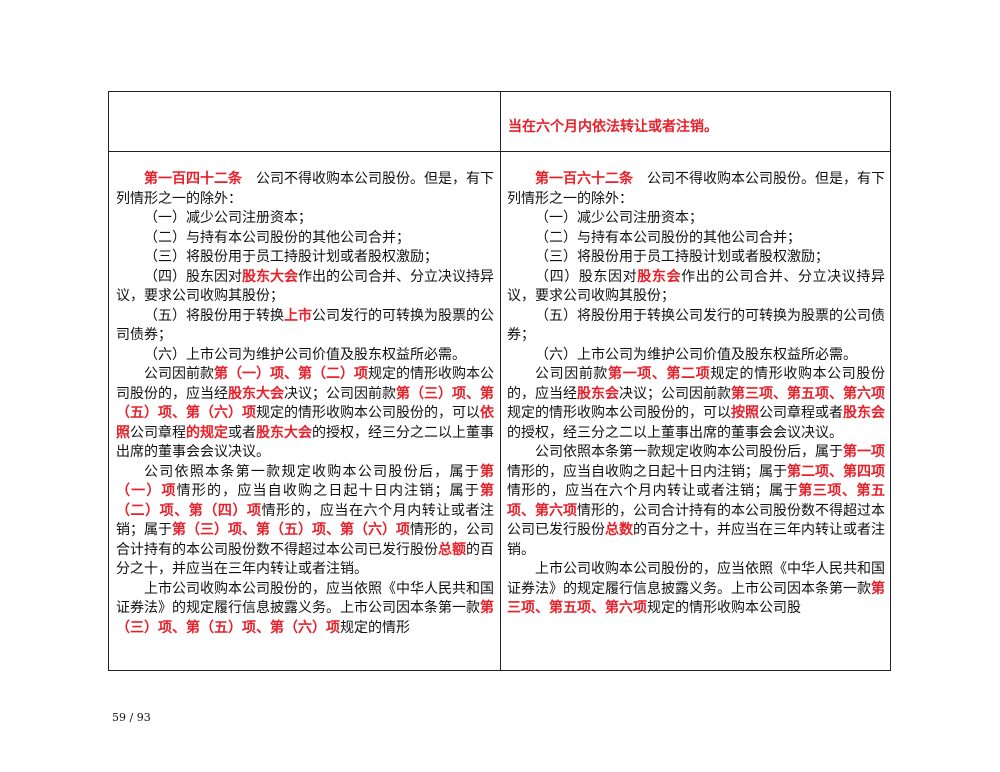 This screenshot has width=1000, height=772. What do you see at coordinates (619, 530) in the screenshot?
I see `highlighted-text: 总数` at bounding box center [619, 530].